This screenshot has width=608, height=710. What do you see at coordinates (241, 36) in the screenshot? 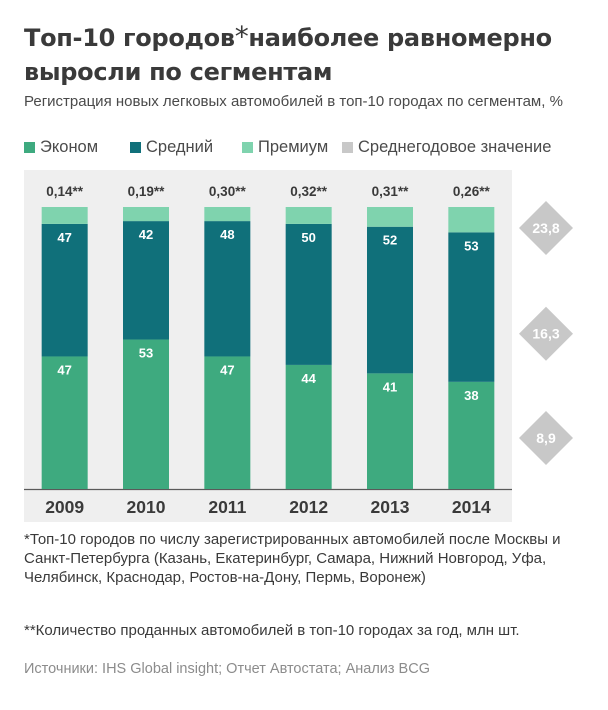
I see `title-asterisk: *` at bounding box center [241, 36].